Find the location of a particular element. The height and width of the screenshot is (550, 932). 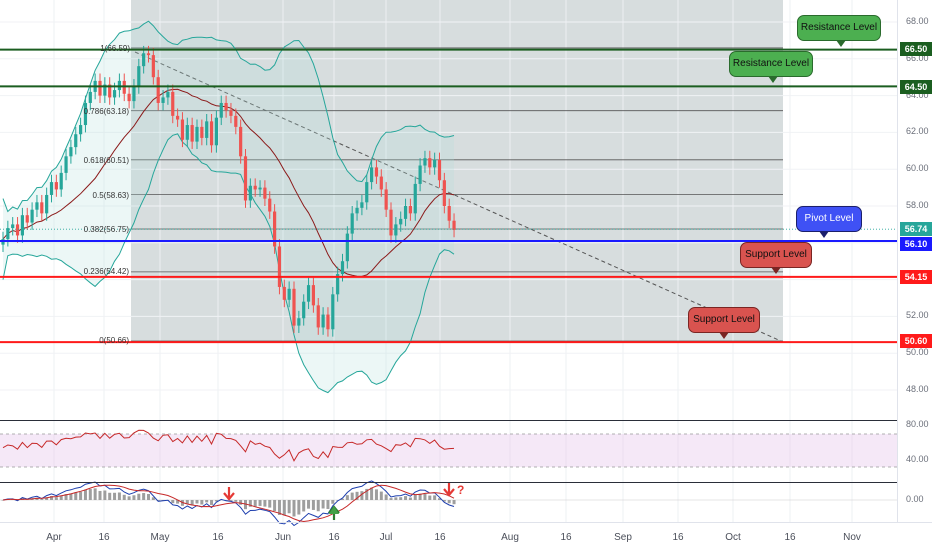

pane-divider-rsi is located at coordinates (448, 420).